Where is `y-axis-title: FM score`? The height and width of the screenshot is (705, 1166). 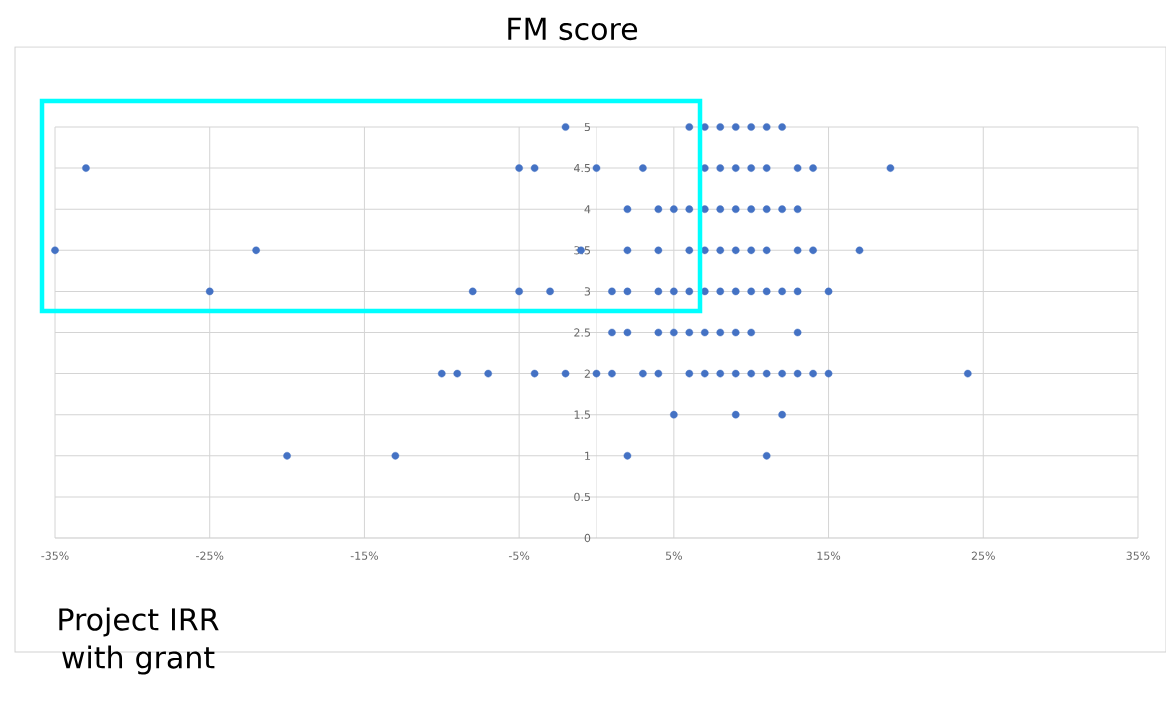
y-axis-title: FM score is located at coordinates (573, 29).